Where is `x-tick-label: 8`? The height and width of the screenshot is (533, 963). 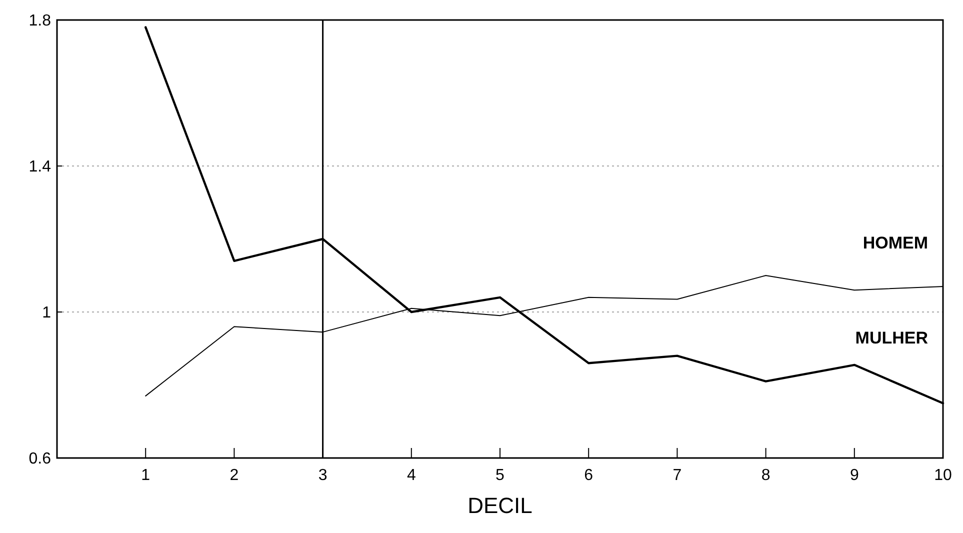
x-tick-label: 8 is located at coordinates (765, 475).